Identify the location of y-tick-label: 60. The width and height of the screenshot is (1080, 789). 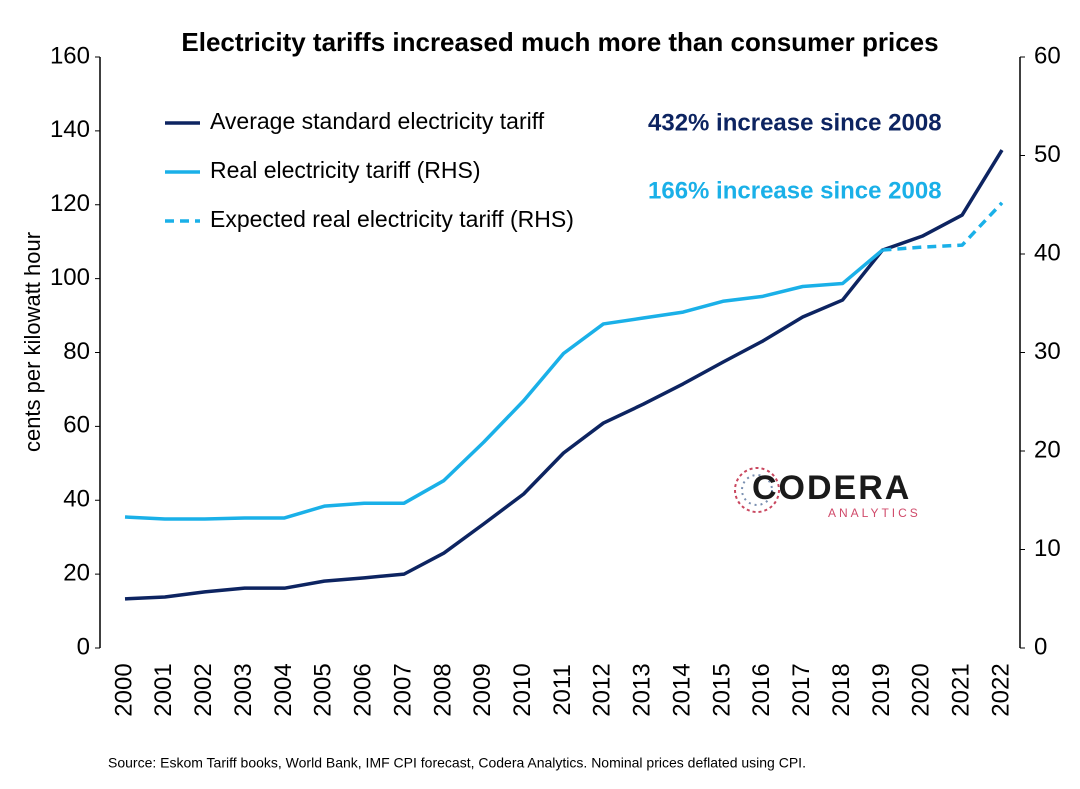
(76, 425).